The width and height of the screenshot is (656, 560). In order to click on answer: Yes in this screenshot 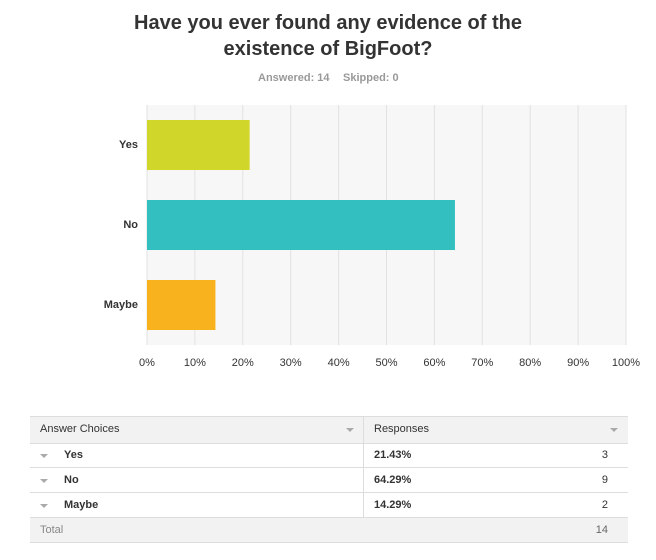, I will do `click(73, 455)`.